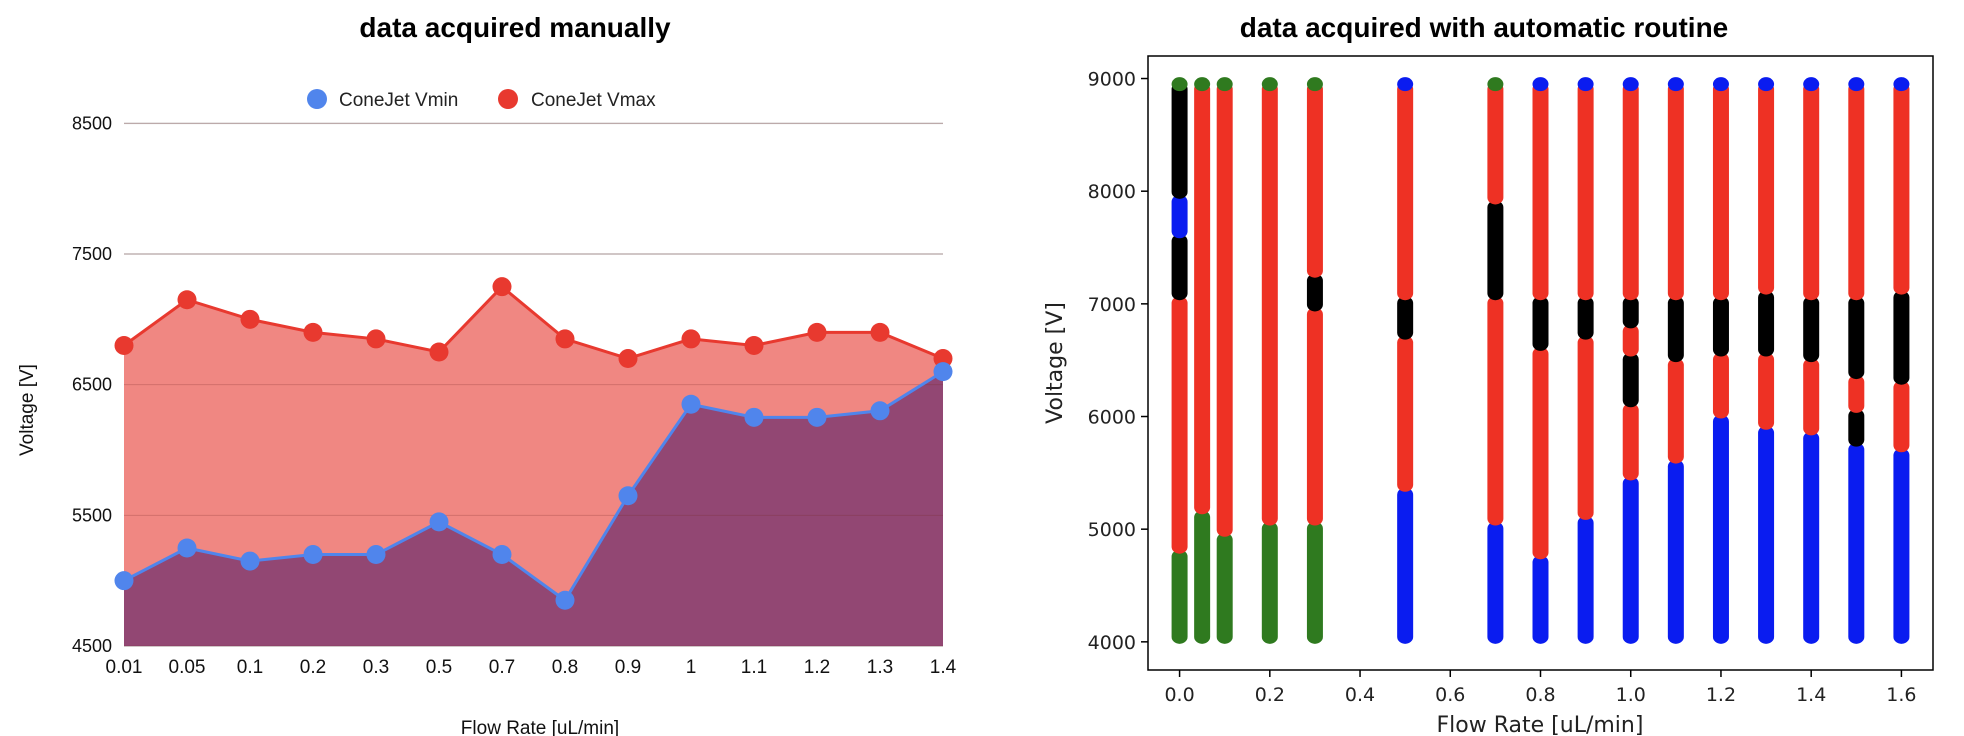 This screenshot has width=1964, height=736. I want to click on y-tick-label: 9000, so click(1112, 80).